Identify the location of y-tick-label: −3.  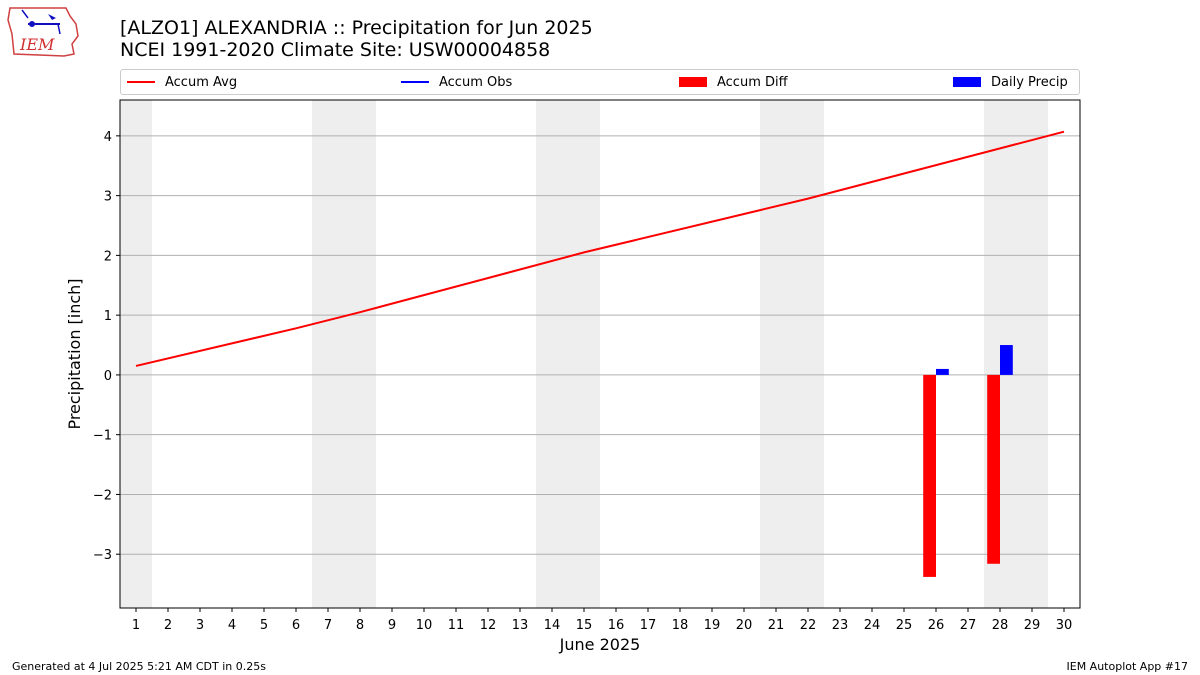
(102, 555).